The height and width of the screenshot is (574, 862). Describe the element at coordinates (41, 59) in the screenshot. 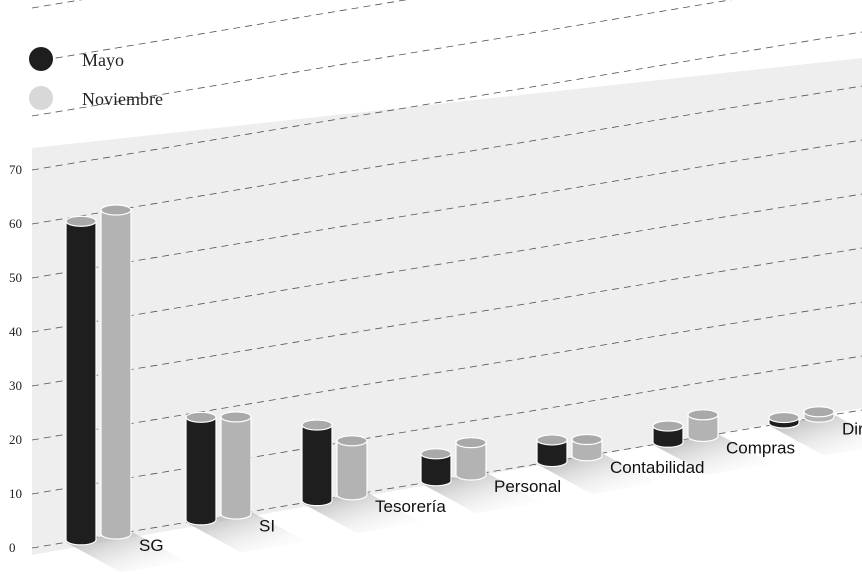

I see `legend-swatch-mayo` at that location.